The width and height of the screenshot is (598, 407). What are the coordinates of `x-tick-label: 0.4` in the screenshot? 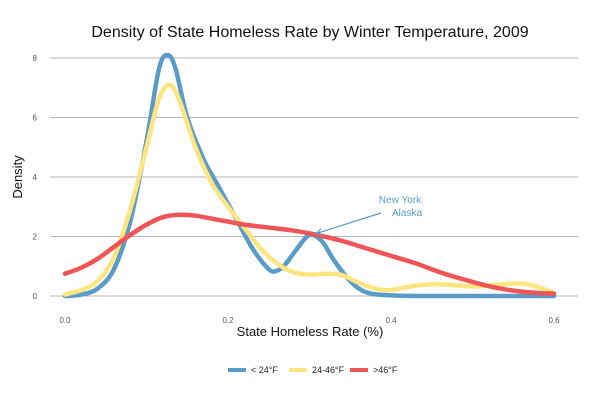 It's located at (391, 320).